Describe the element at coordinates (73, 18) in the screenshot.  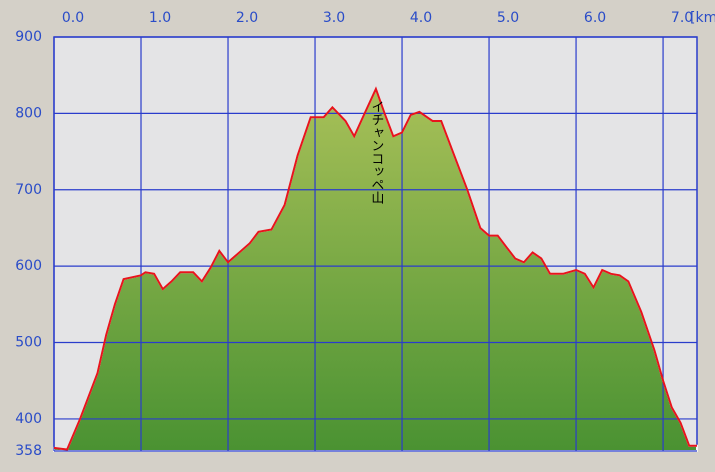
I see `x-tick-label: 0.0` at that location.